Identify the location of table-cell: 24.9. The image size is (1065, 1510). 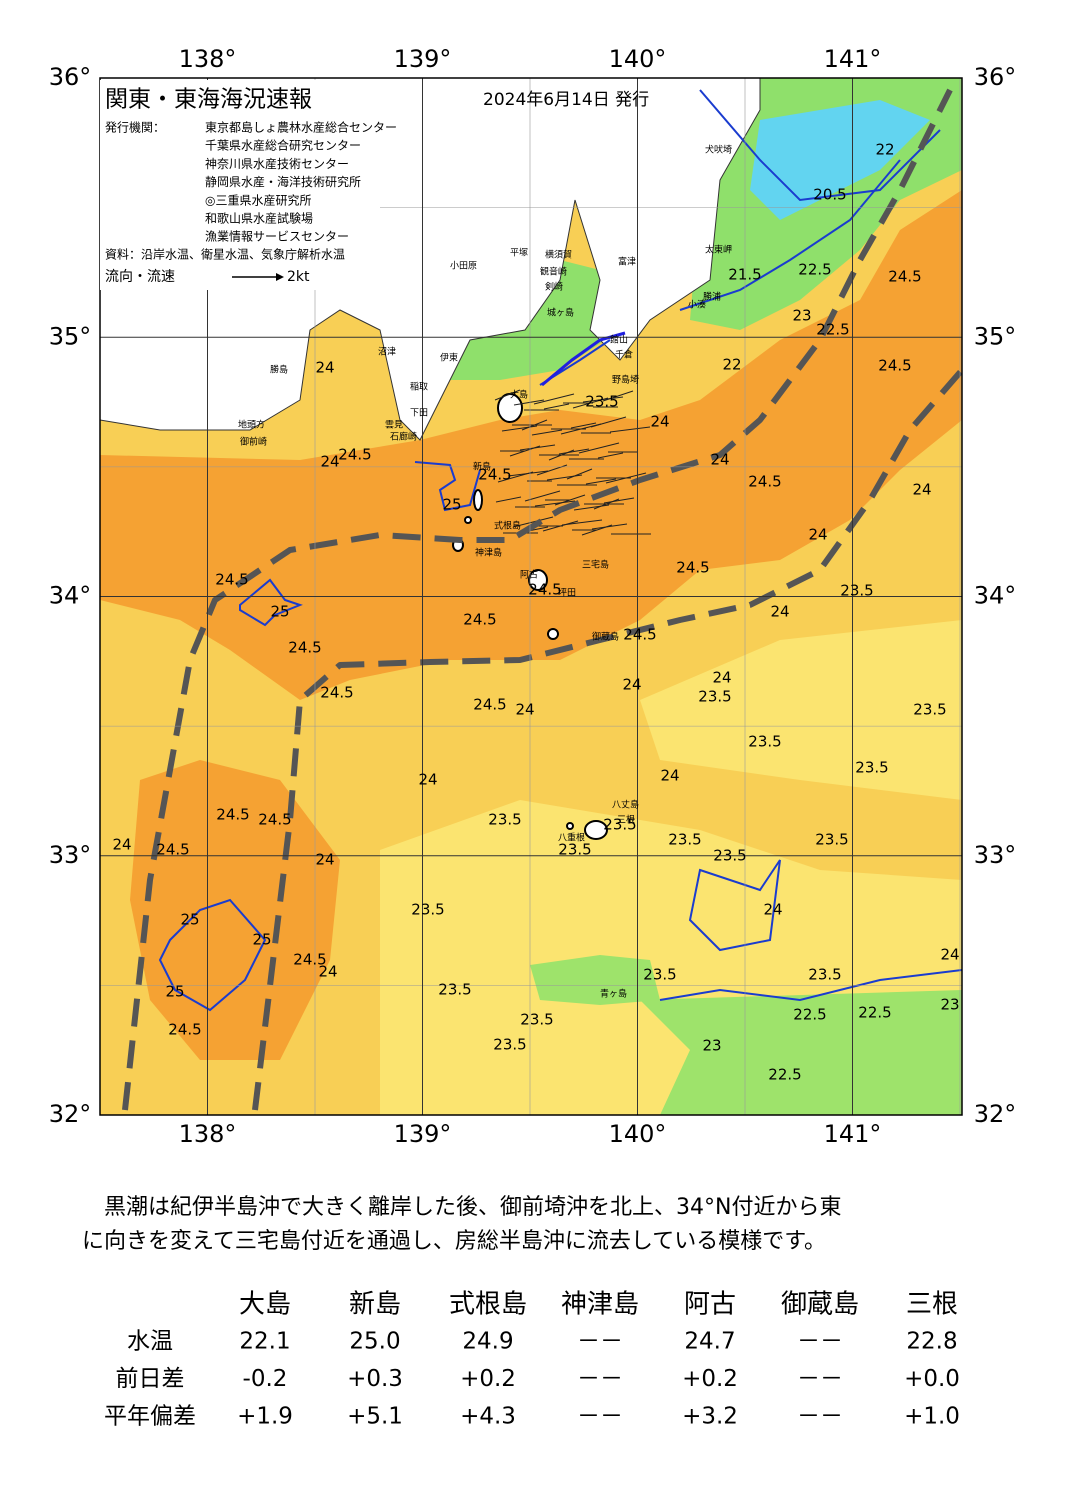
(487, 1342).